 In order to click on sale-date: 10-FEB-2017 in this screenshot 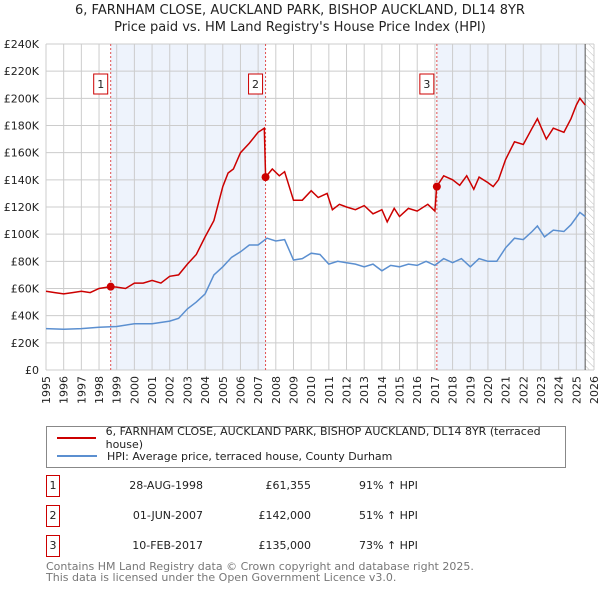, I will do `click(167, 545)`.